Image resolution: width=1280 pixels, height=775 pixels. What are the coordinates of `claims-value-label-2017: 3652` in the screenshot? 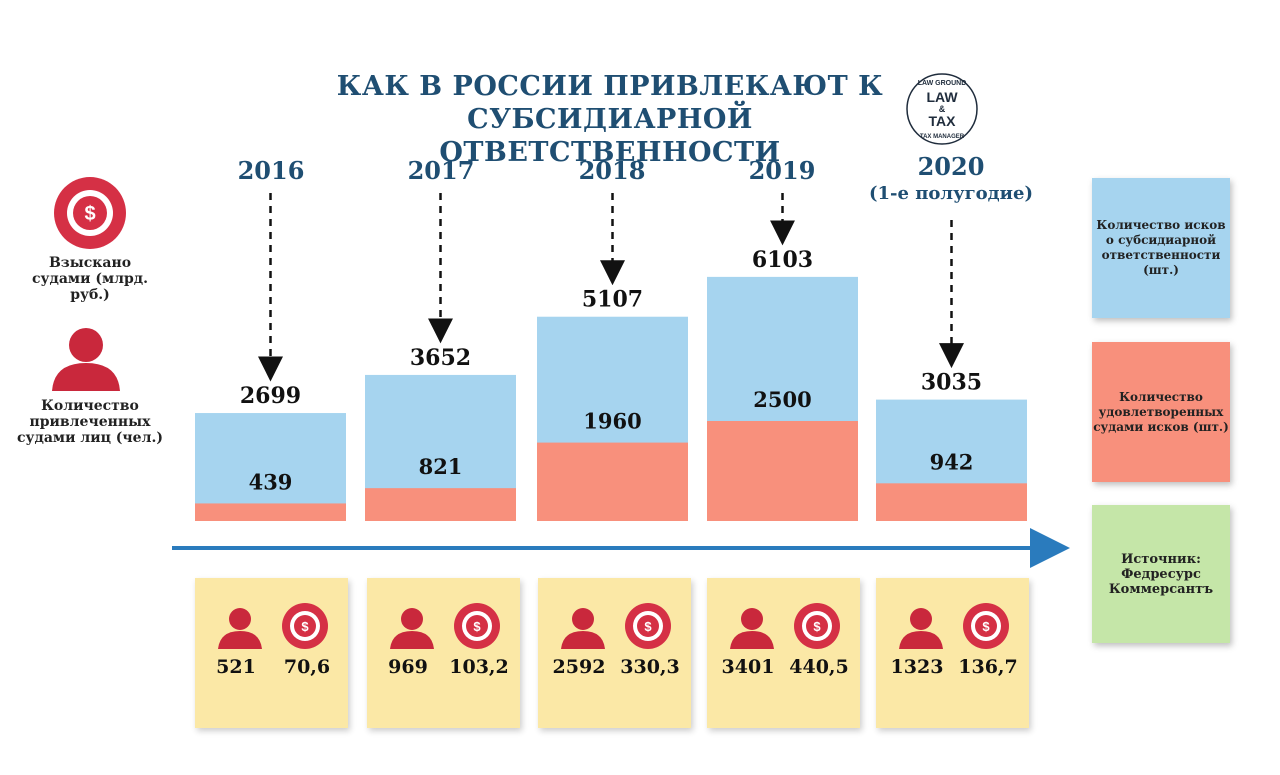 It's located at (440, 358).